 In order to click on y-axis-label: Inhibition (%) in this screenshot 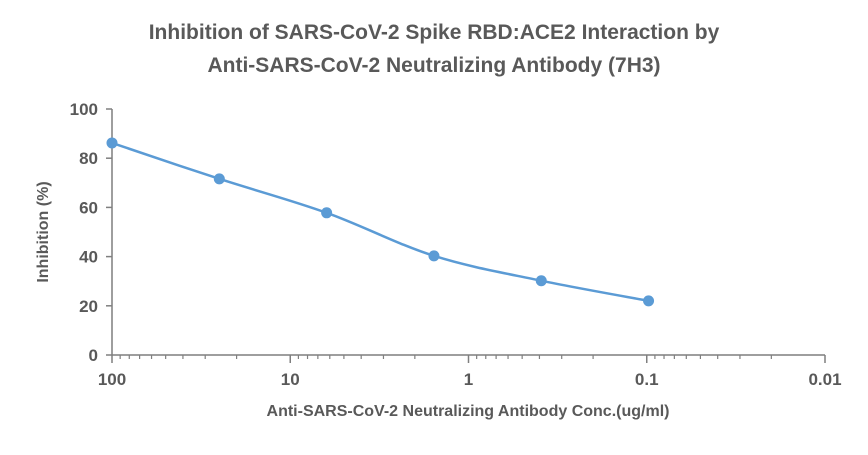, I will do `click(43, 231)`.